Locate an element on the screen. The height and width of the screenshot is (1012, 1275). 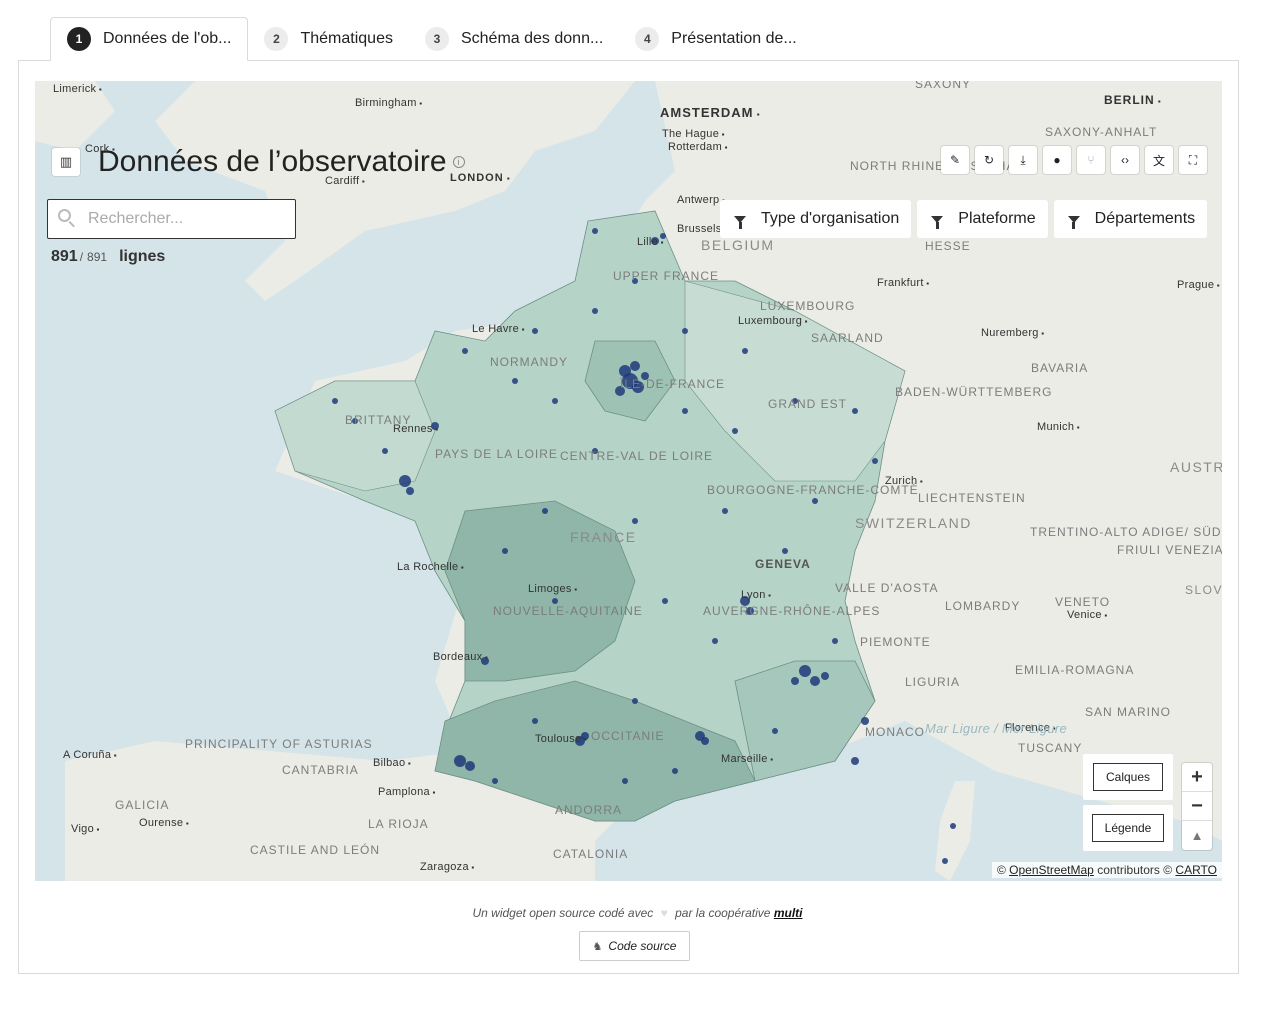
map-label: Ourense is located at coordinates (164, 823).